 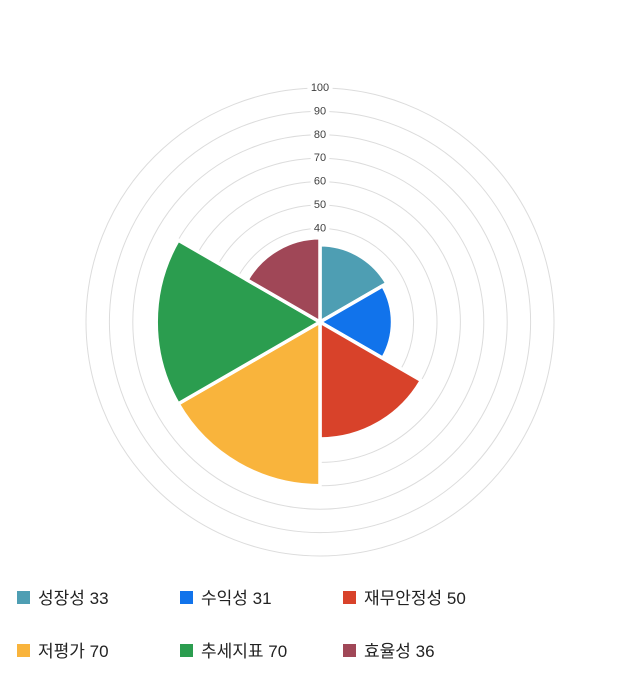 I want to click on legend-item-2: 재무안정성 50, so click(x=404, y=599).